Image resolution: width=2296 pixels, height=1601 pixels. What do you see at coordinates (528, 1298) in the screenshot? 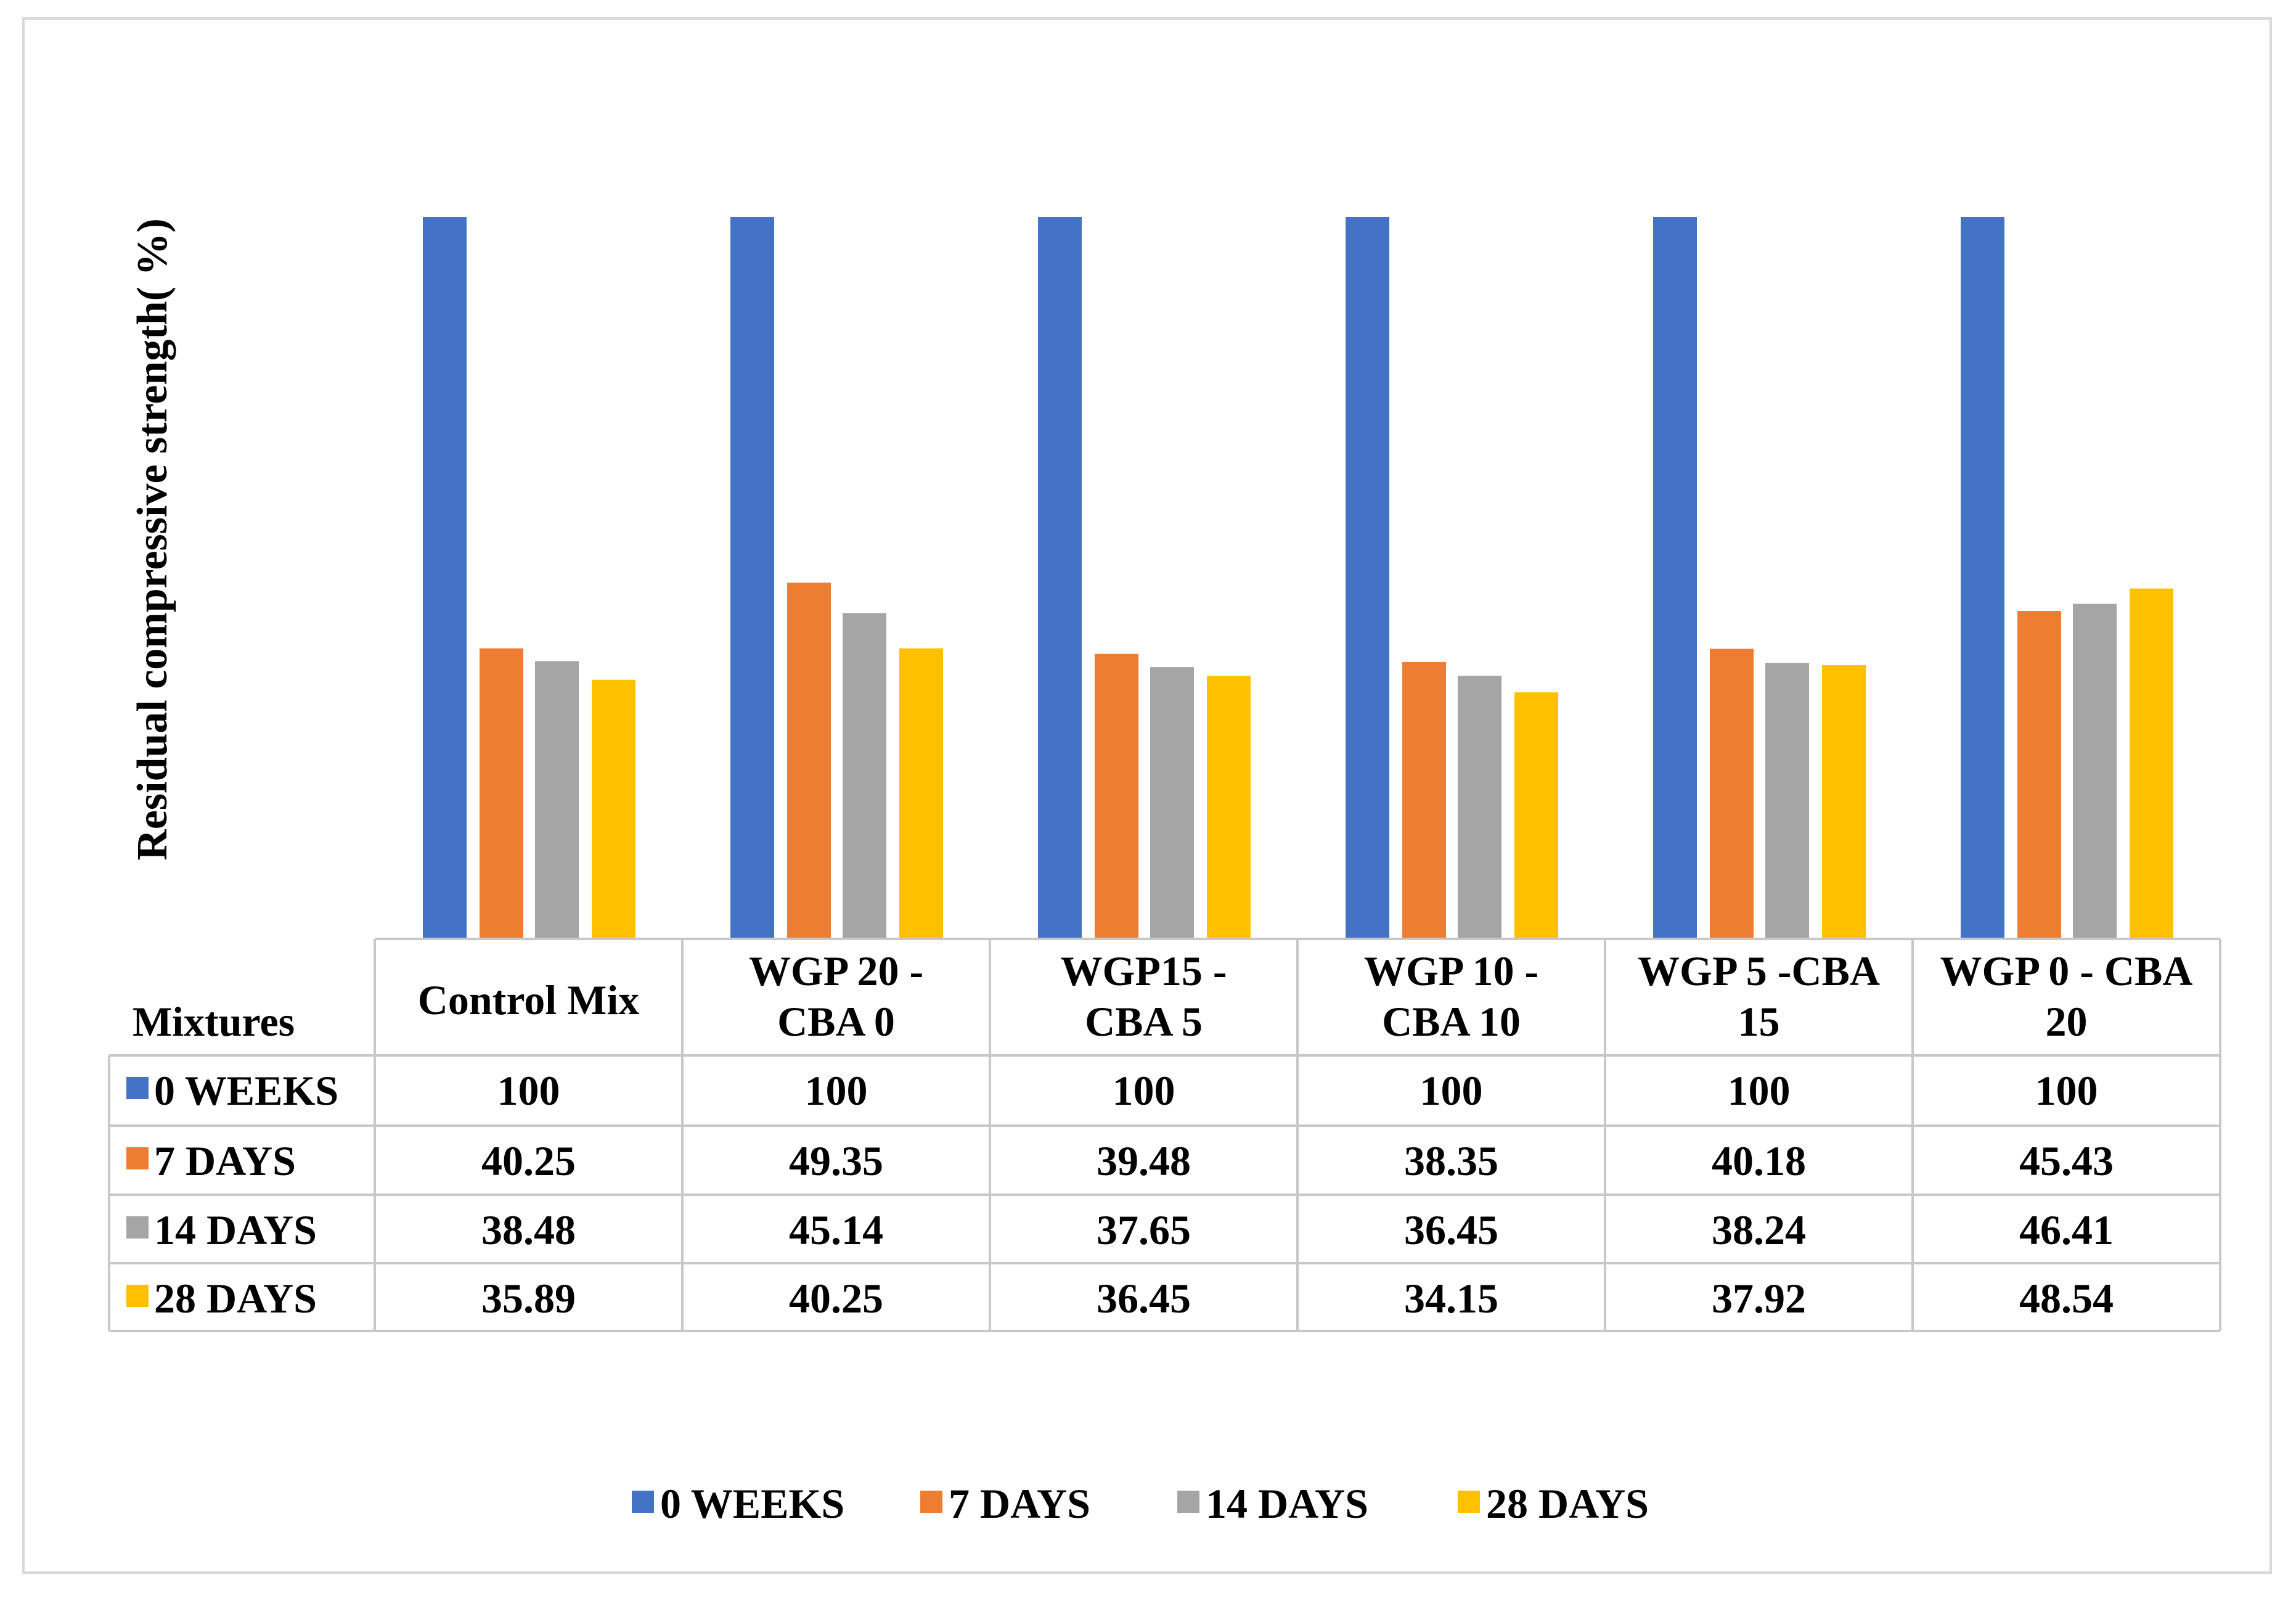
I see `data-label: 35.89` at bounding box center [528, 1298].